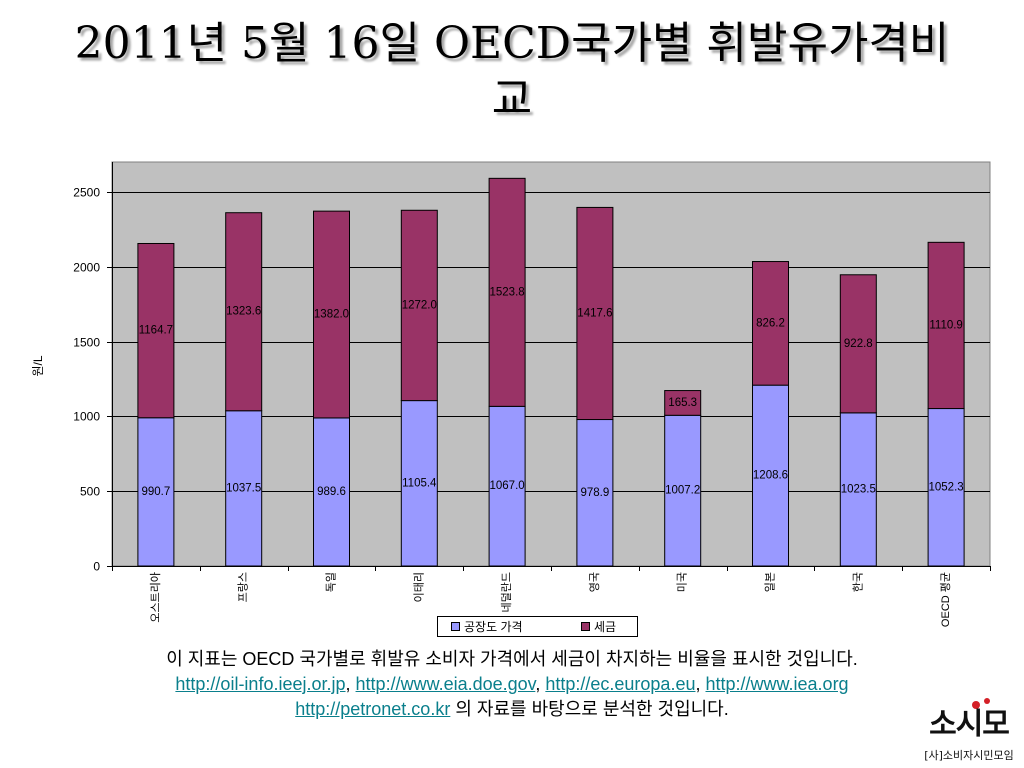 The width and height of the screenshot is (1024, 768). Describe the element at coordinates (777, 684) in the screenshot. I see `source-link-iea: http://www.iea.org` at that location.